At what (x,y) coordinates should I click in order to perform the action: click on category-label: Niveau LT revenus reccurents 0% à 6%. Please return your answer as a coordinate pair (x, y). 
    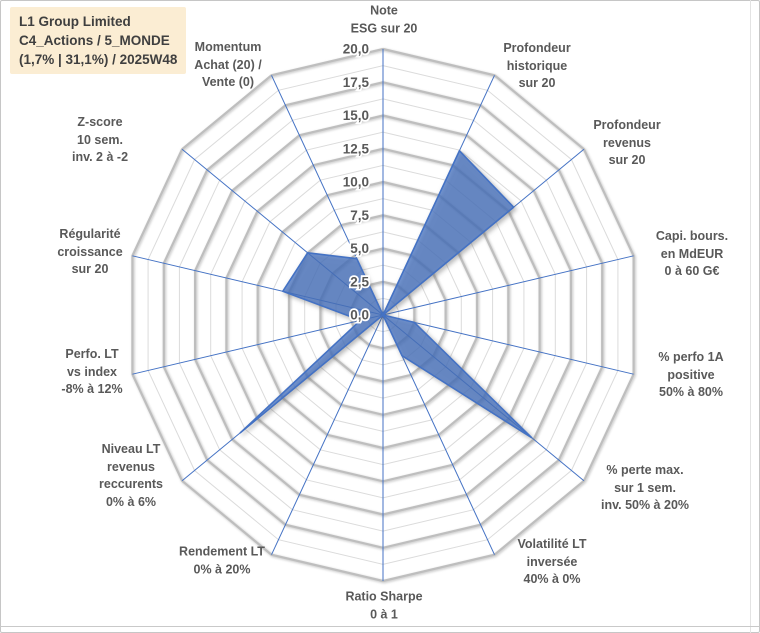
    Looking at the image, I should click on (131, 476).